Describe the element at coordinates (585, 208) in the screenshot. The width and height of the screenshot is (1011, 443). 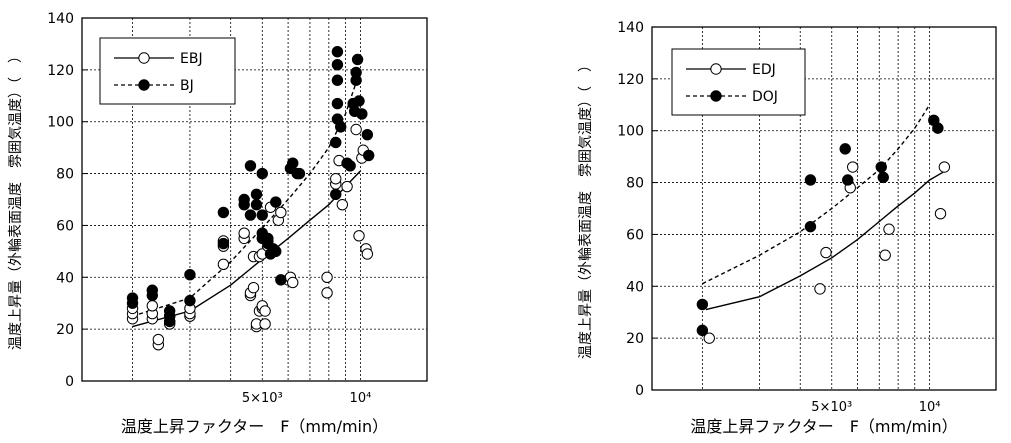
I see `y-axis-label: 温度上昇量（外輪表面温度 雰囲気温度）（ ）` at that location.